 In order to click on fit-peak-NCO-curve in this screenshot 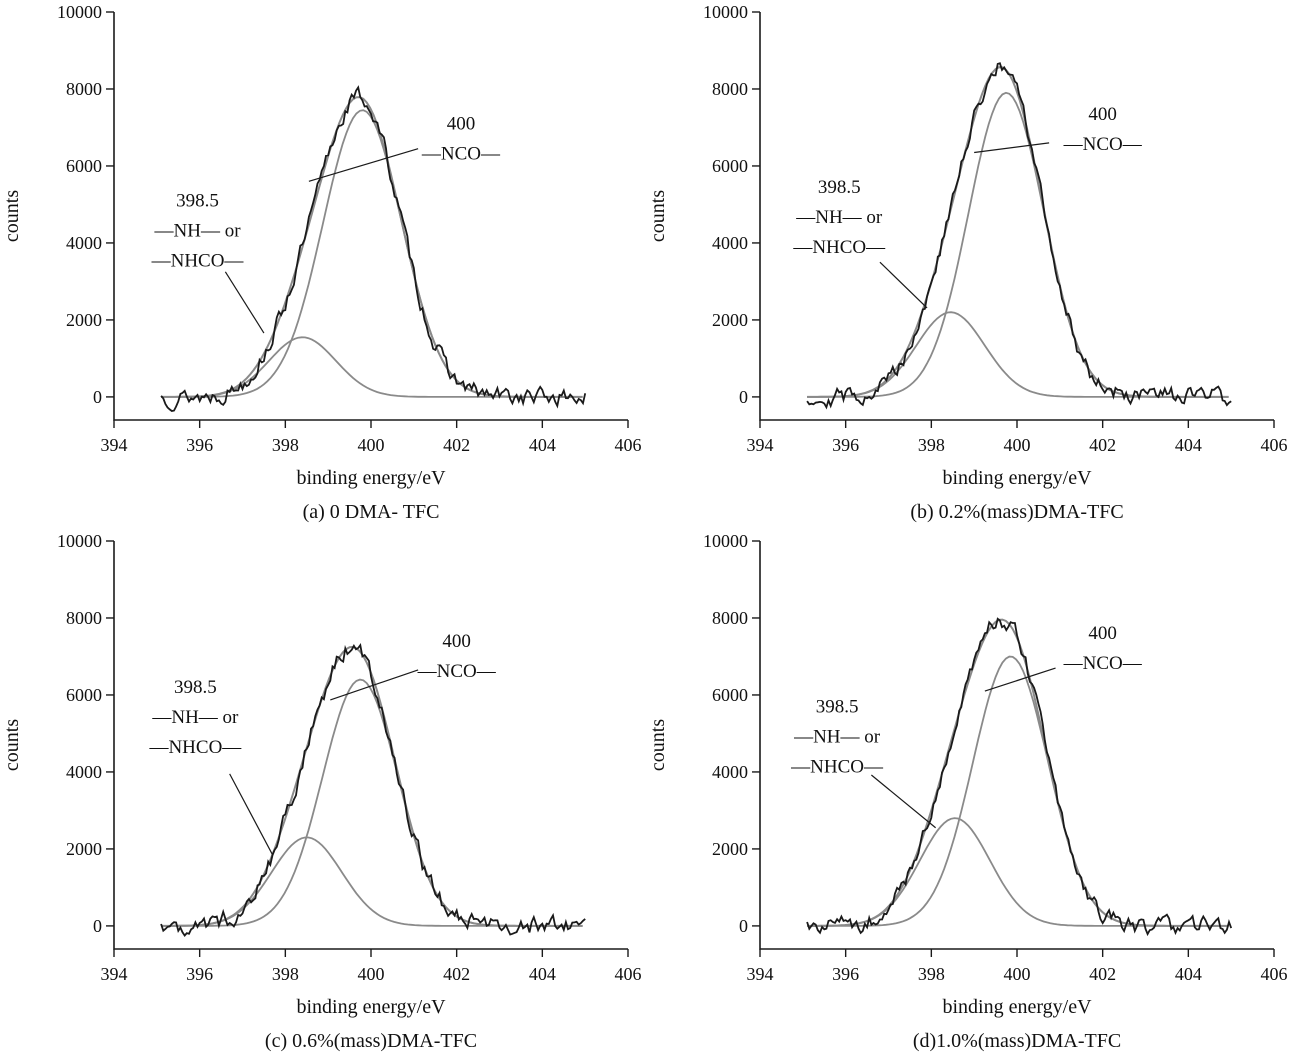, I will do `click(1018, 791)`.